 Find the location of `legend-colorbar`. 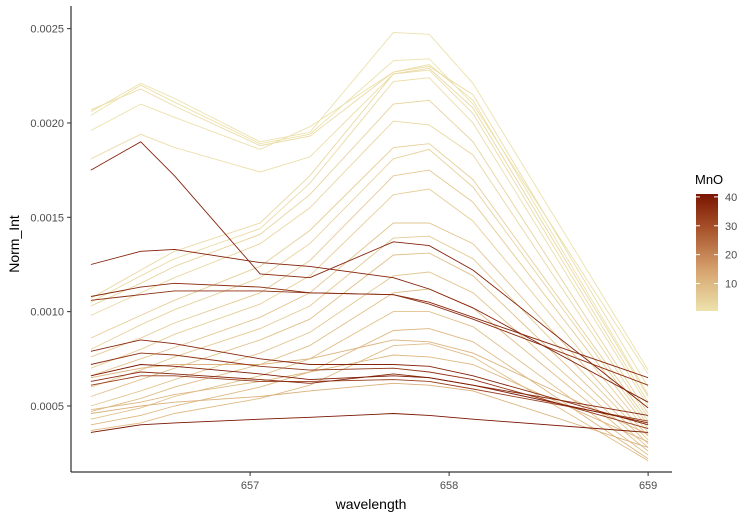

legend-colorbar is located at coordinates (707, 252).